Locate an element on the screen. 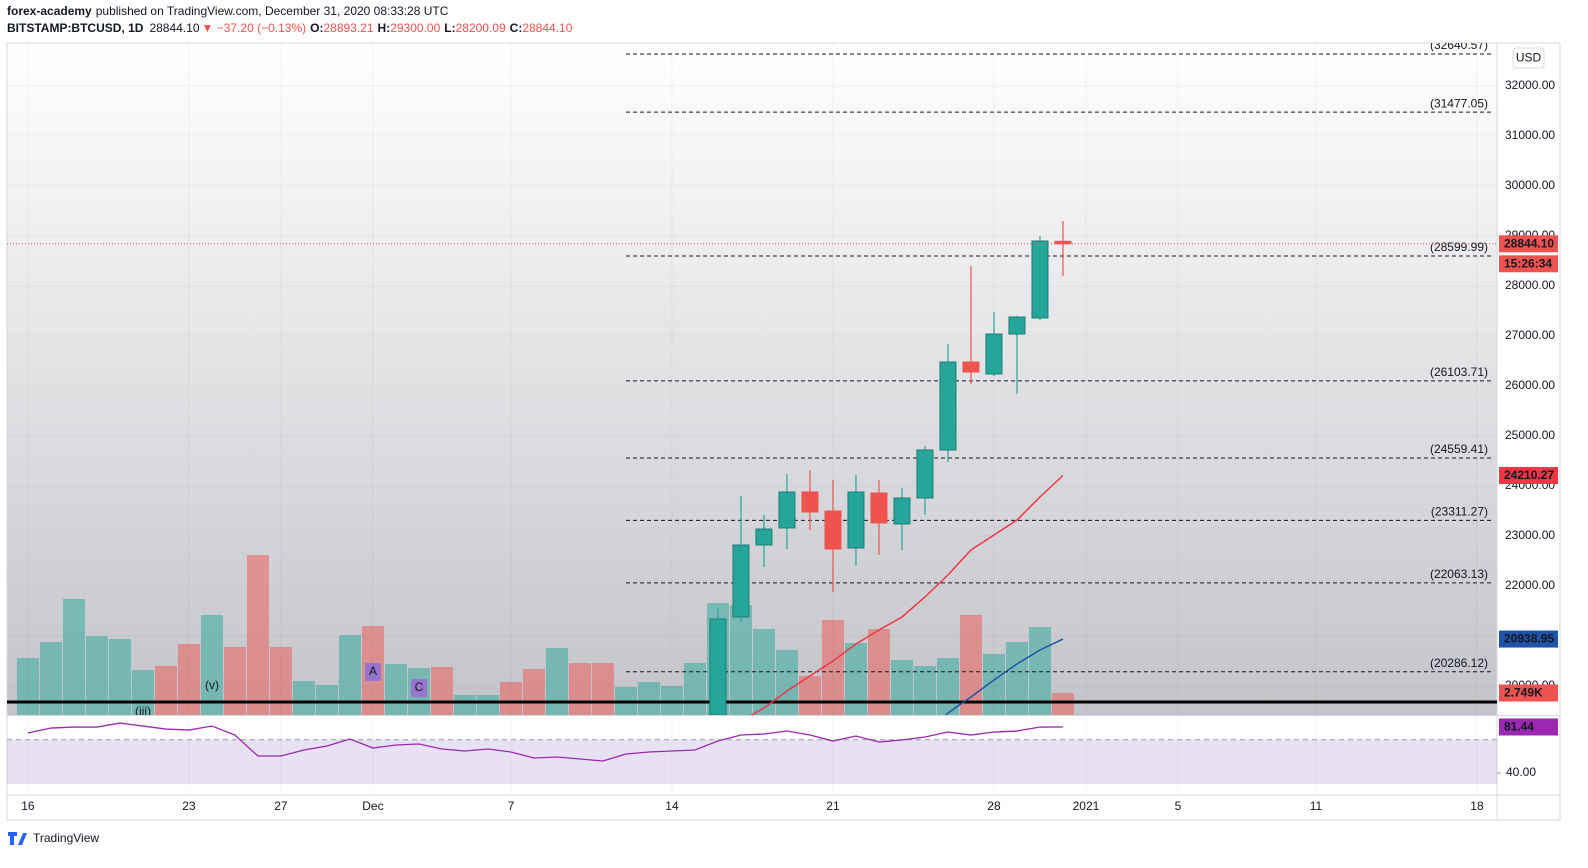  brand: TradingView is located at coordinates (53, 838).